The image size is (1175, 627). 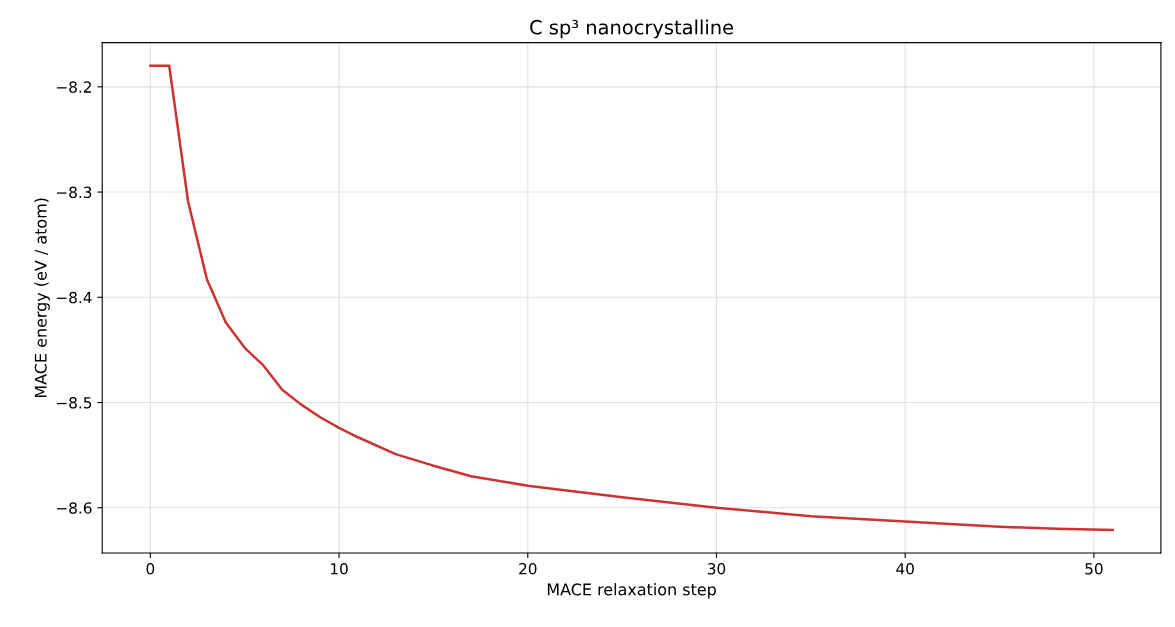 What do you see at coordinates (631, 591) in the screenshot?
I see `x-axis-title: MACE relaxation step` at bounding box center [631, 591].